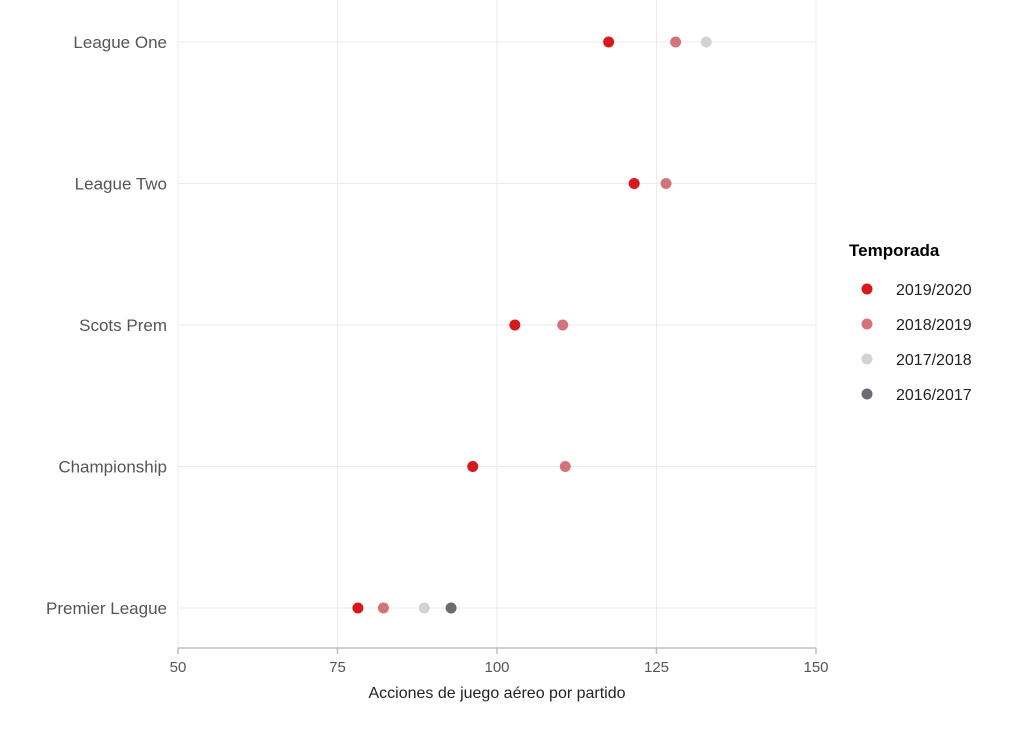  I want to click on x-tick-label: 50, so click(178, 667).